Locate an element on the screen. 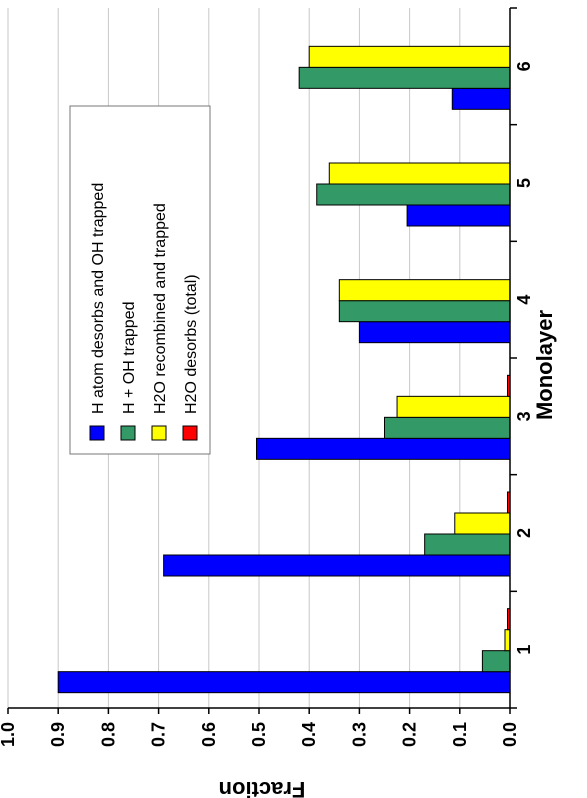  value-tick-label: 0.6 is located at coordinates (209, 734).